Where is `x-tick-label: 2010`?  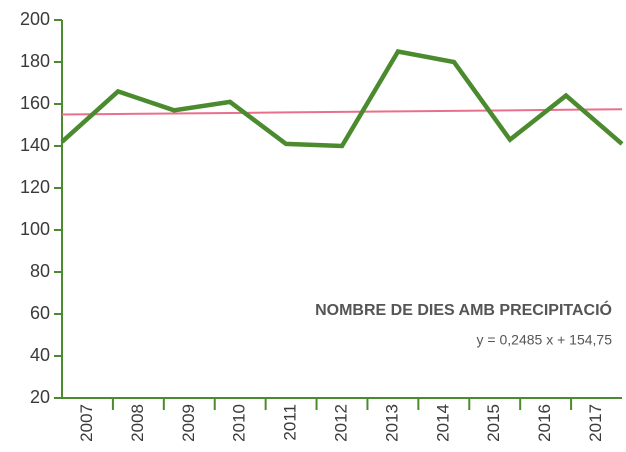 x-tick-label: 2010 is located at coordinates (239, 423).